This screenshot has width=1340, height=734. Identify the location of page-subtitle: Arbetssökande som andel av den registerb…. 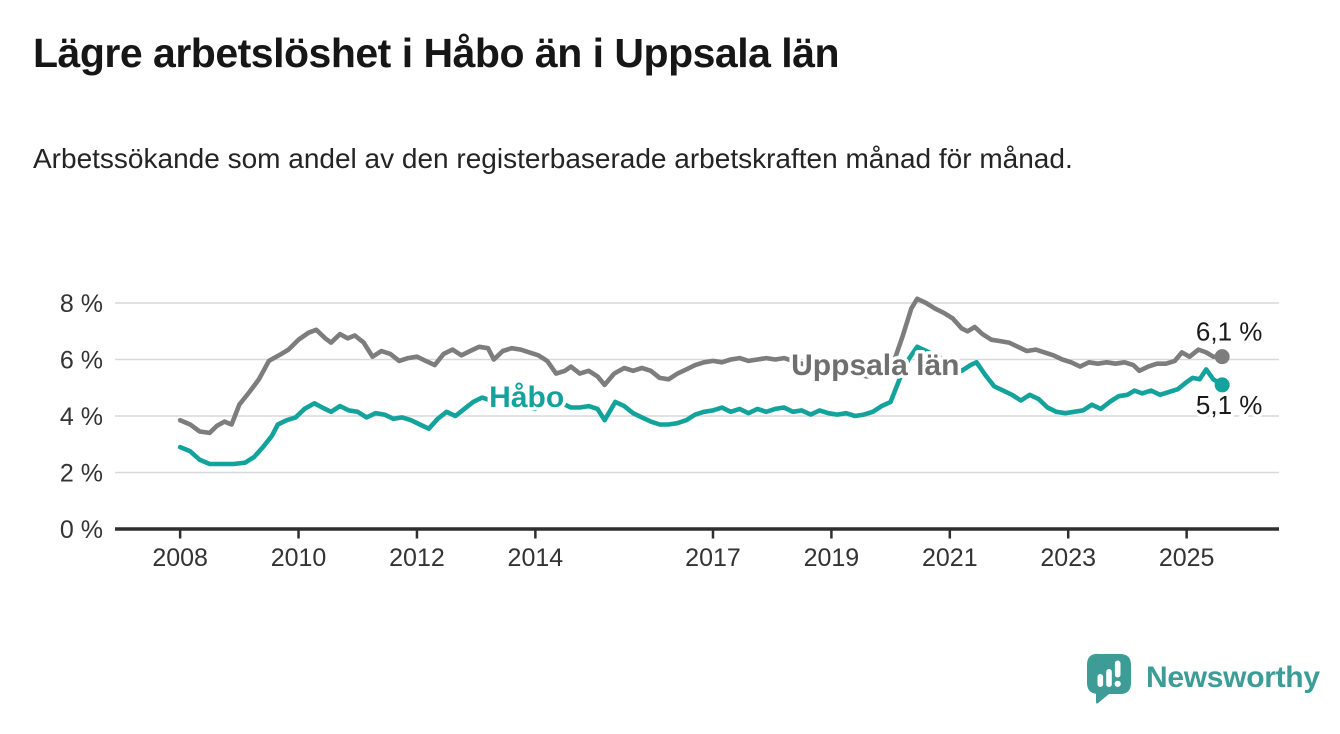
(553, 158).